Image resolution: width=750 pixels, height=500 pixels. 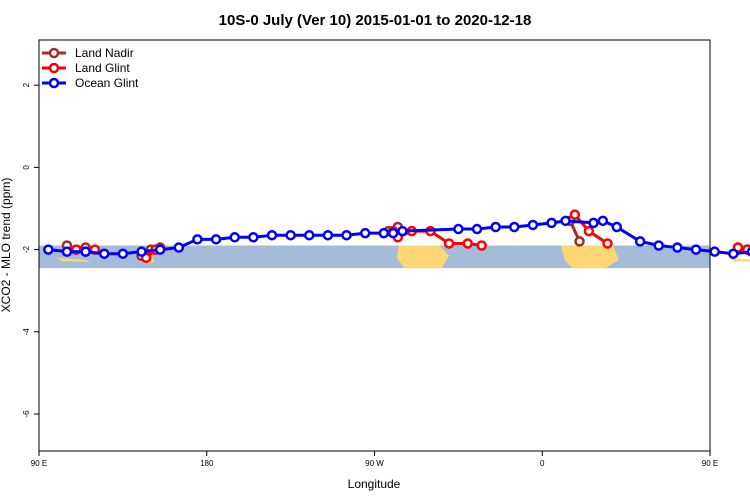 I want to click on y-tick-label: -6, so click(x=26, y=414).